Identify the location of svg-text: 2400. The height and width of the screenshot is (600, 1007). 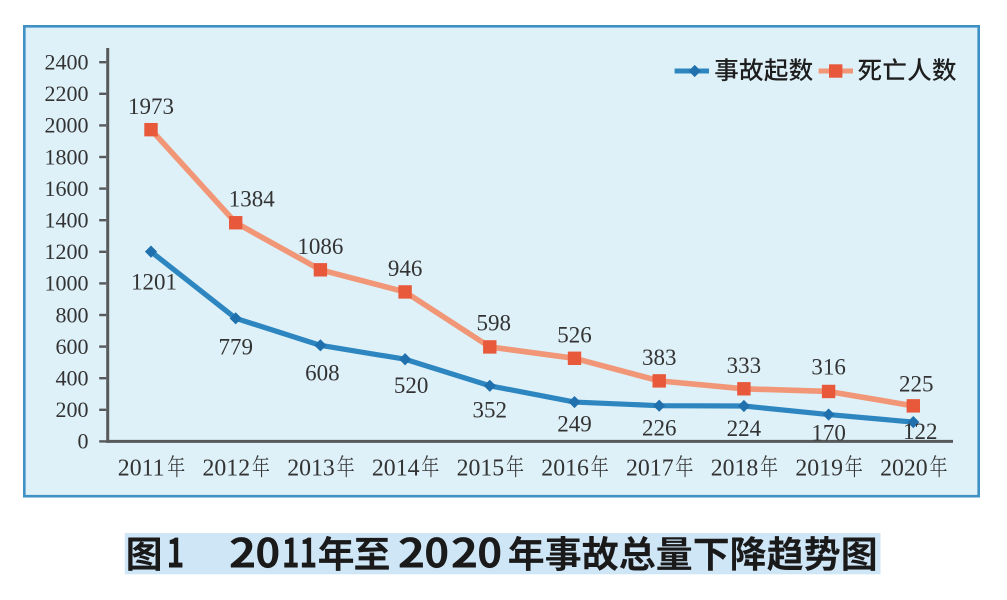
(67, 62).